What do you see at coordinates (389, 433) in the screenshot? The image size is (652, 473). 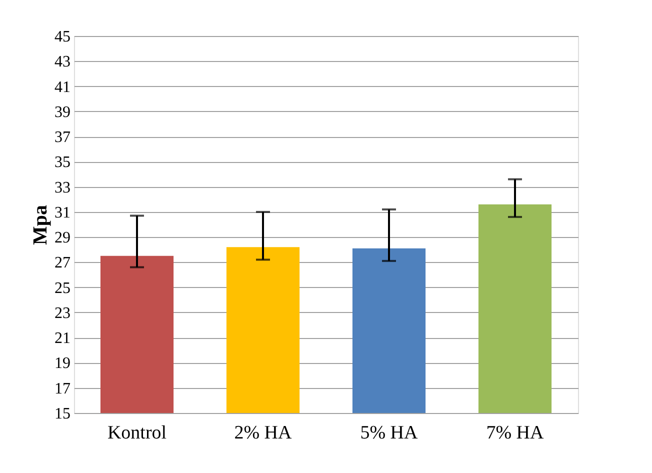 I see `x-tick-label: 5% HA` at bounding box center [389, 433].